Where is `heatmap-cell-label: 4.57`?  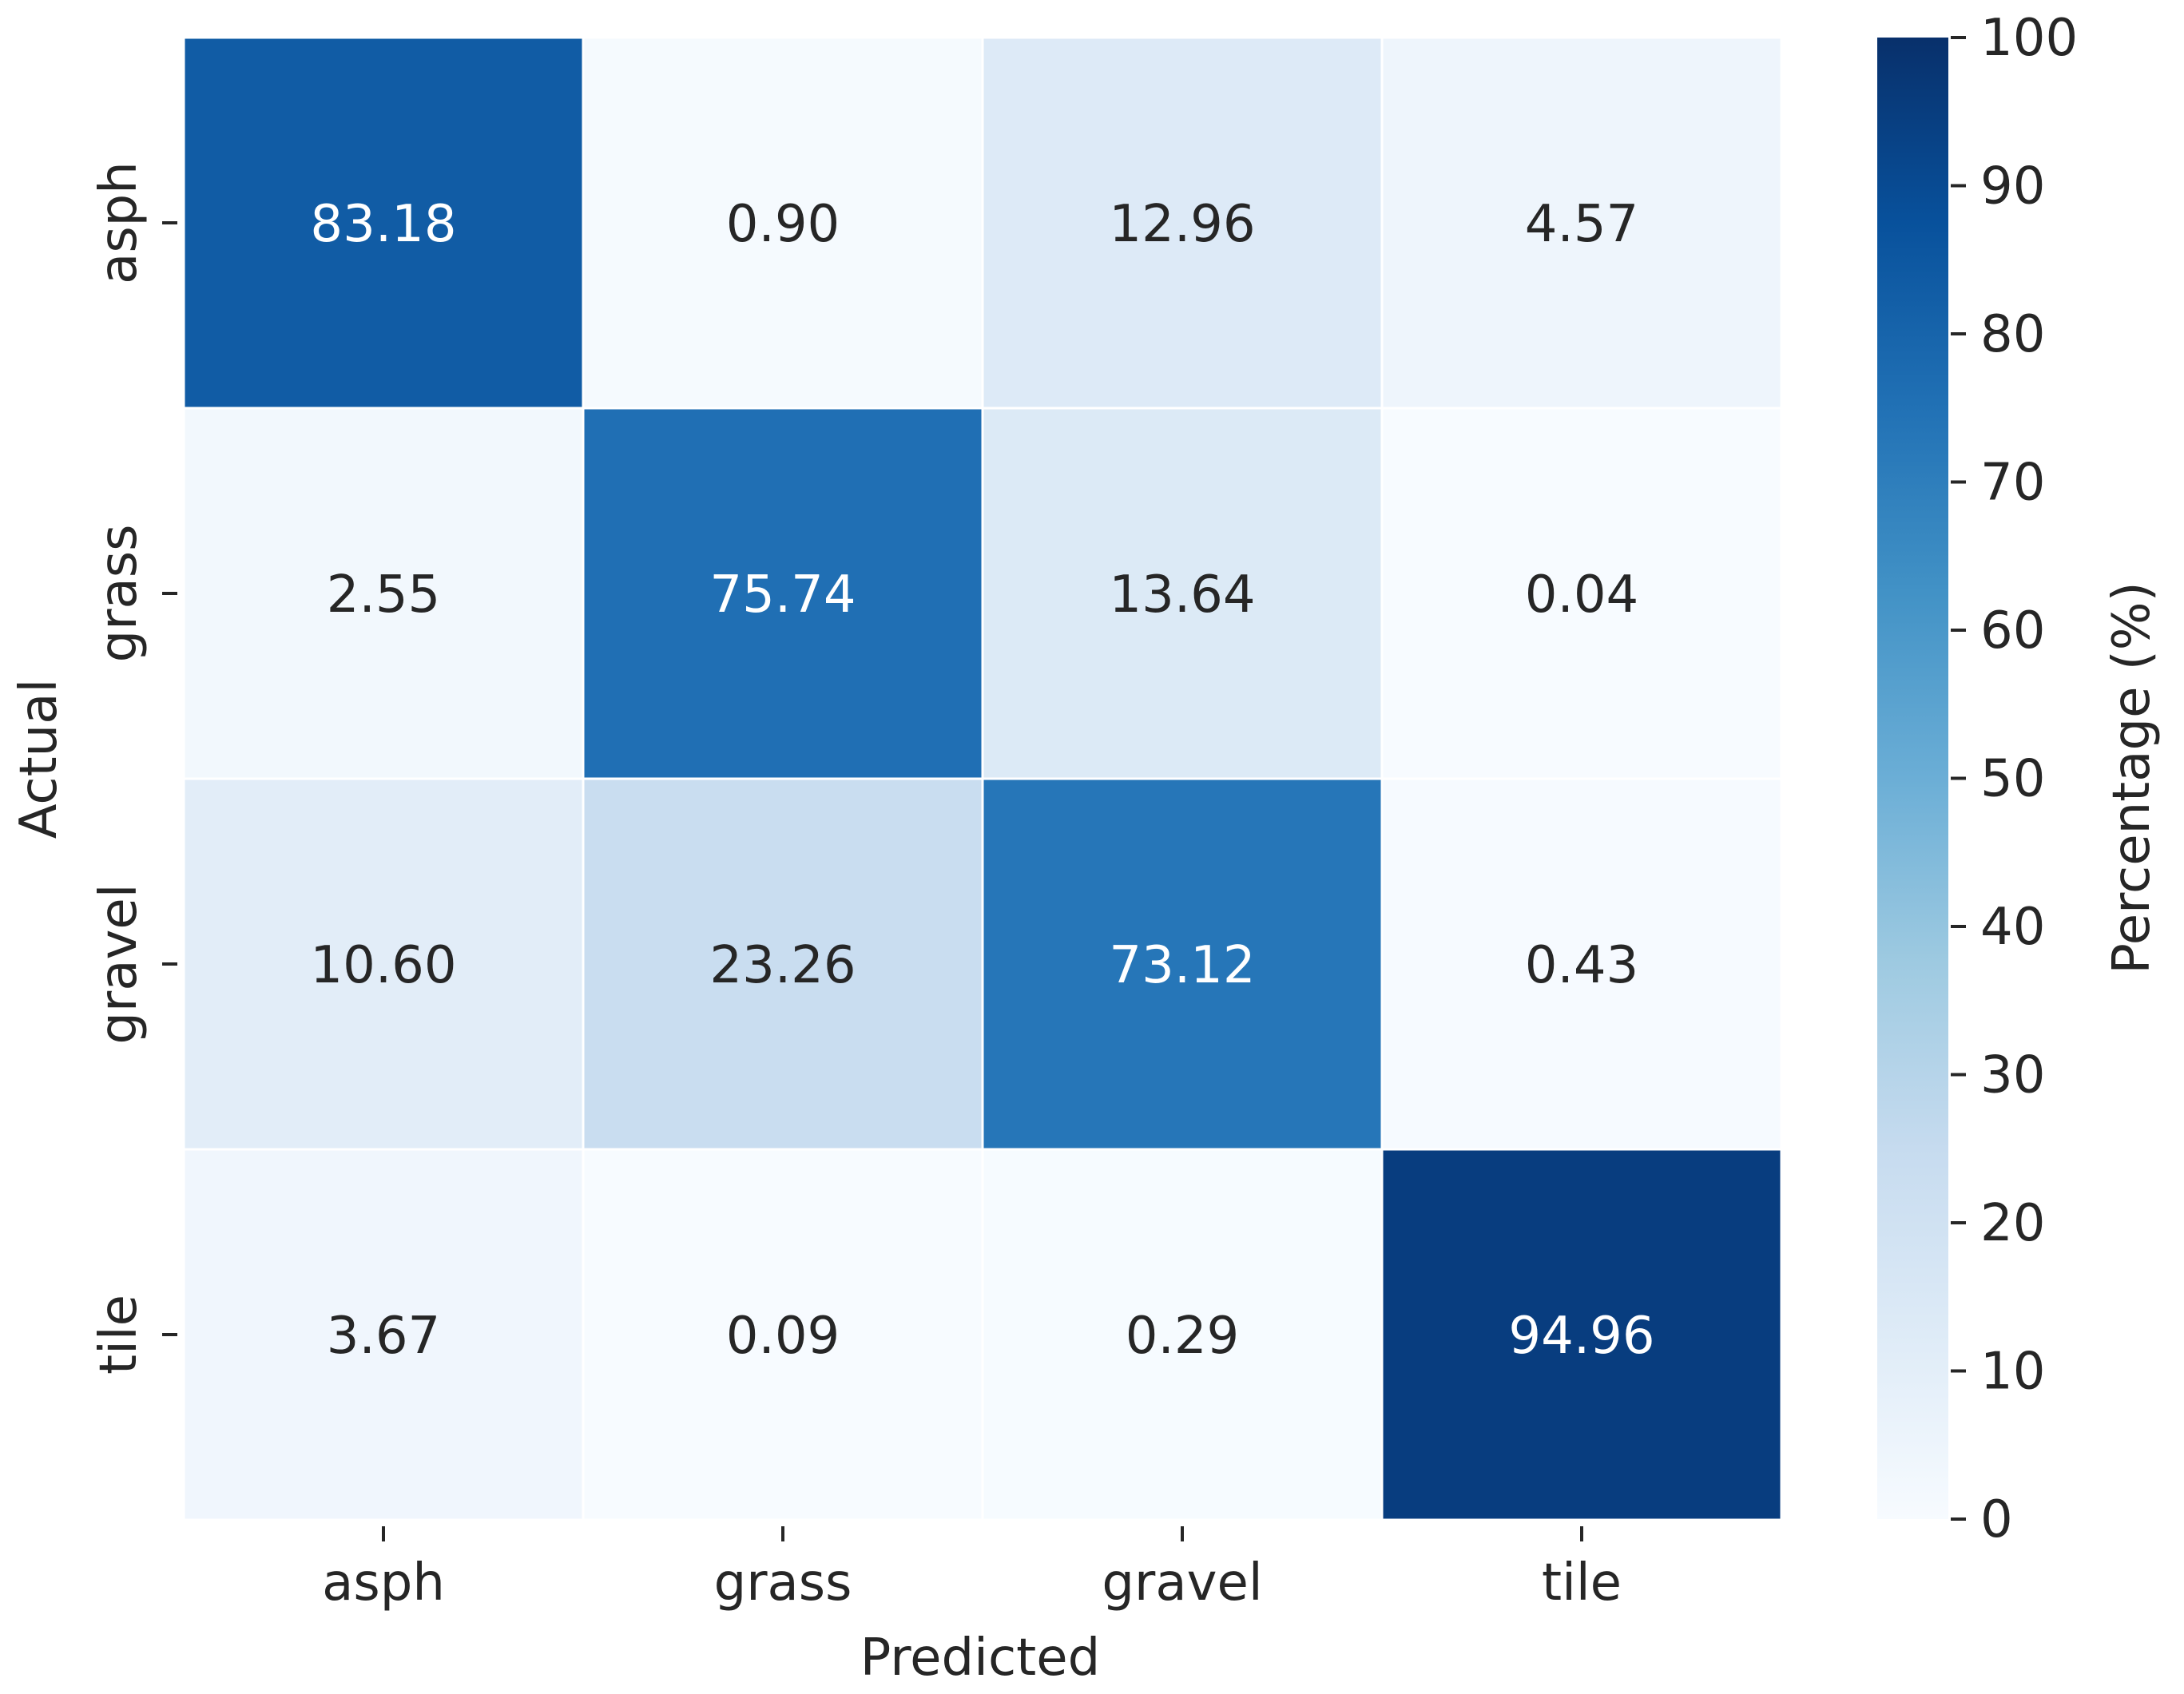 heatmap-cell-label: 4.57 is located at coordinates (1582, 224).